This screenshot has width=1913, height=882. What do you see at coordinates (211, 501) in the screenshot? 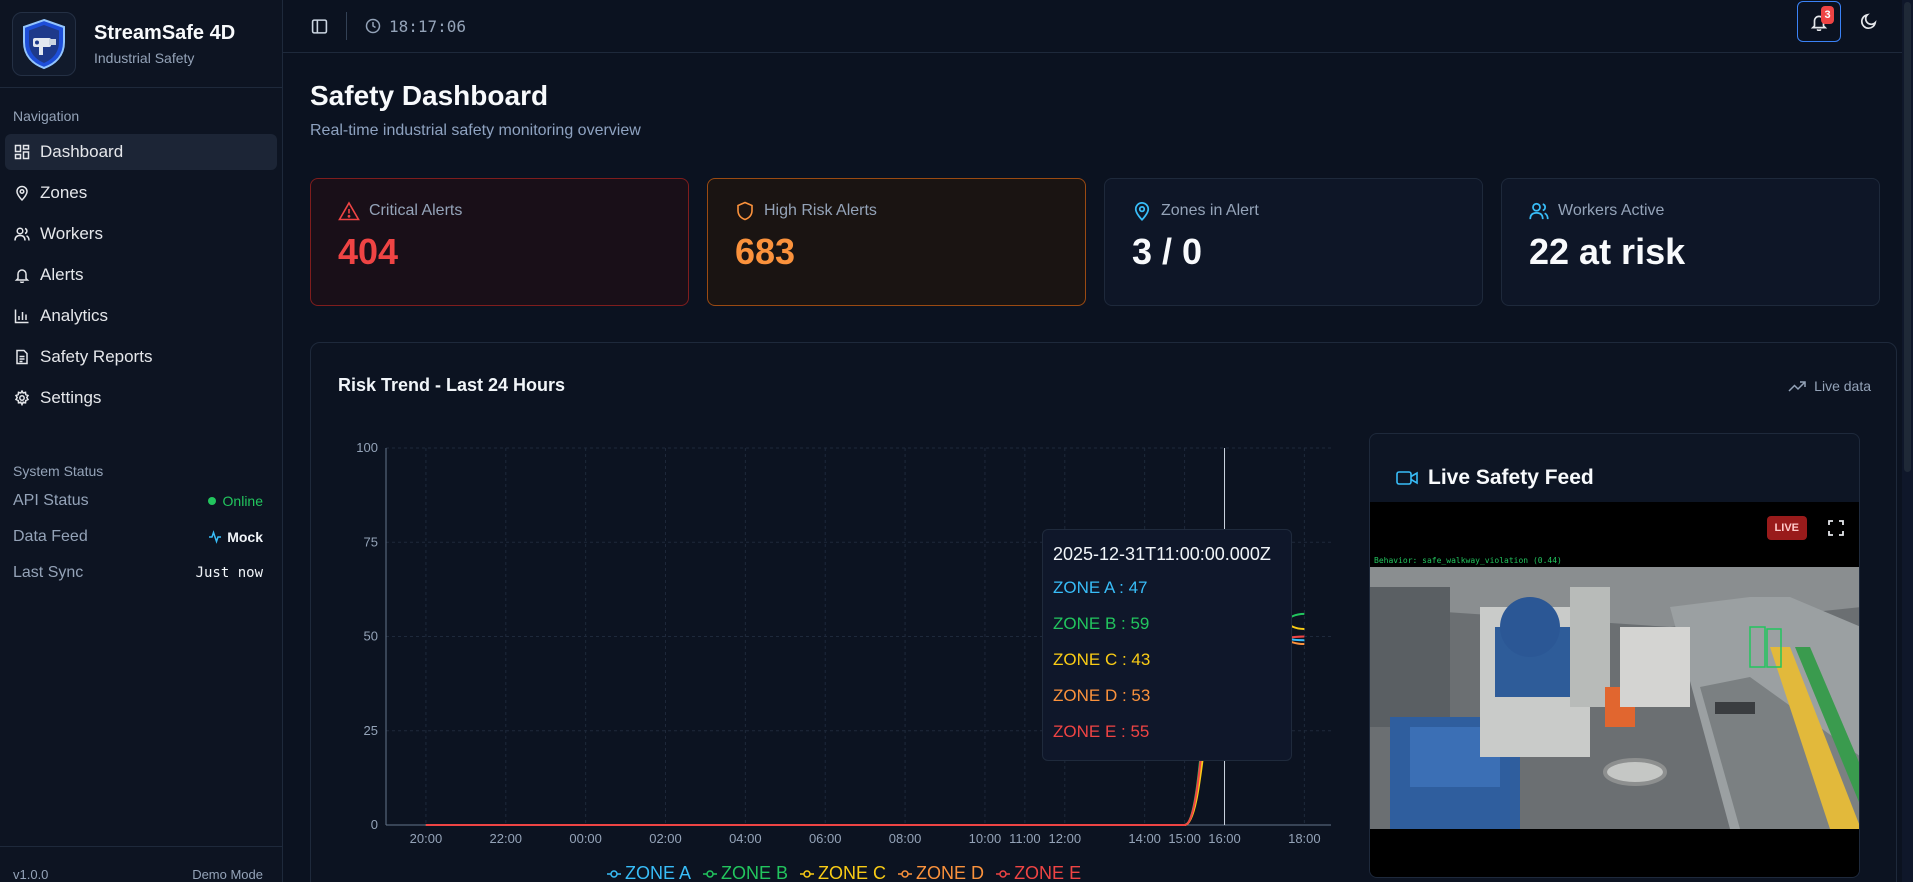
I see `online-dot-icon` at bounding box center [211, 501].